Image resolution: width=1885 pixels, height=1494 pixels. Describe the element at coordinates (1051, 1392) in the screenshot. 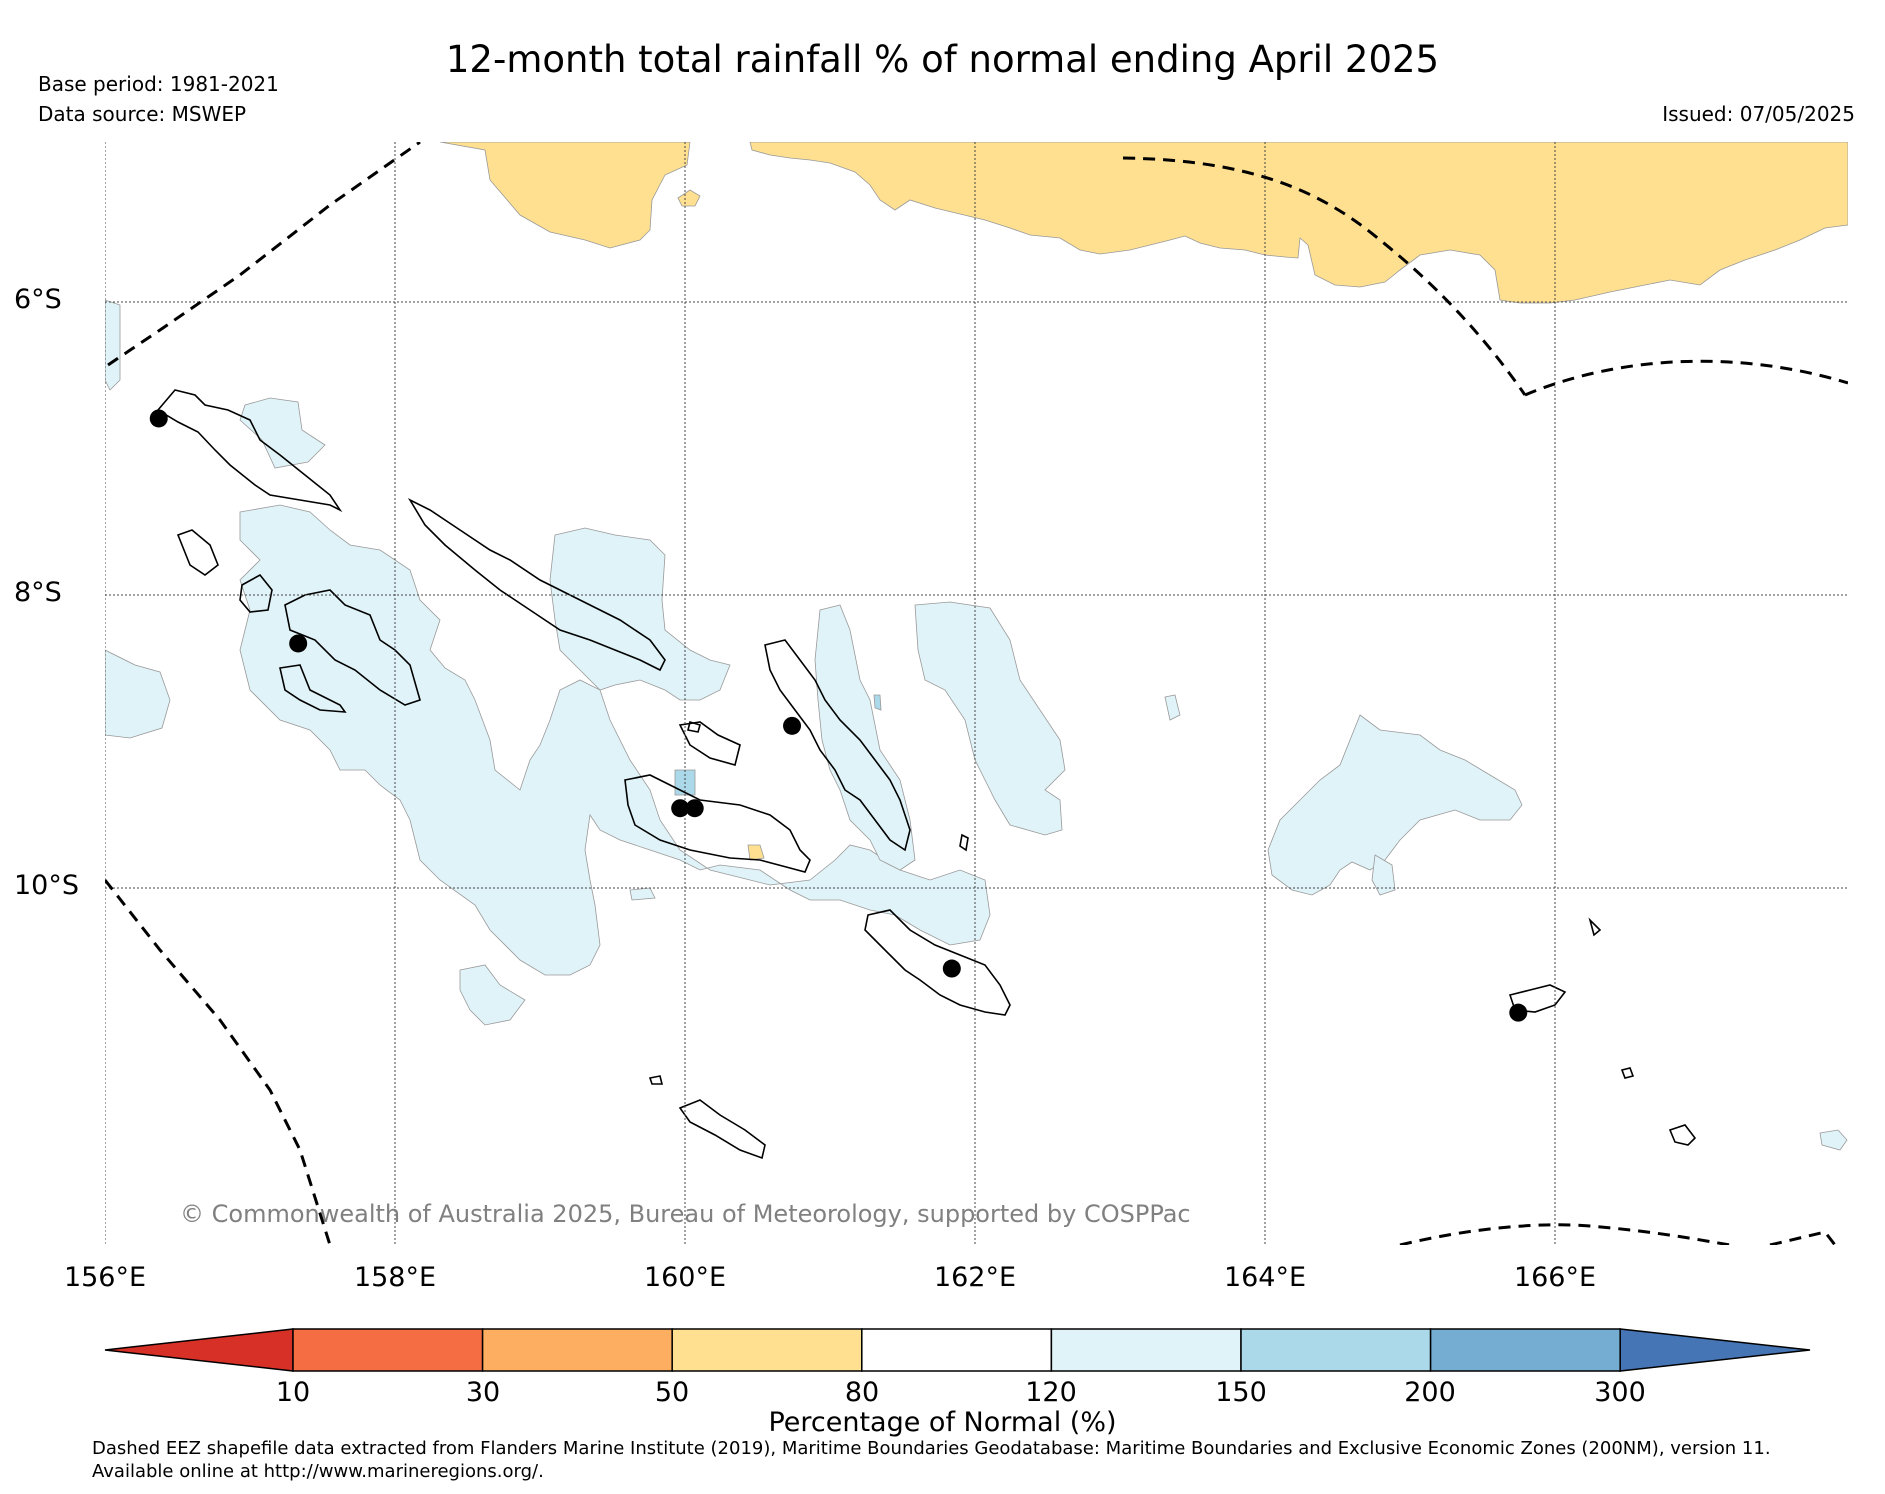

I see `colorbar-tick-label: 120` at that location.